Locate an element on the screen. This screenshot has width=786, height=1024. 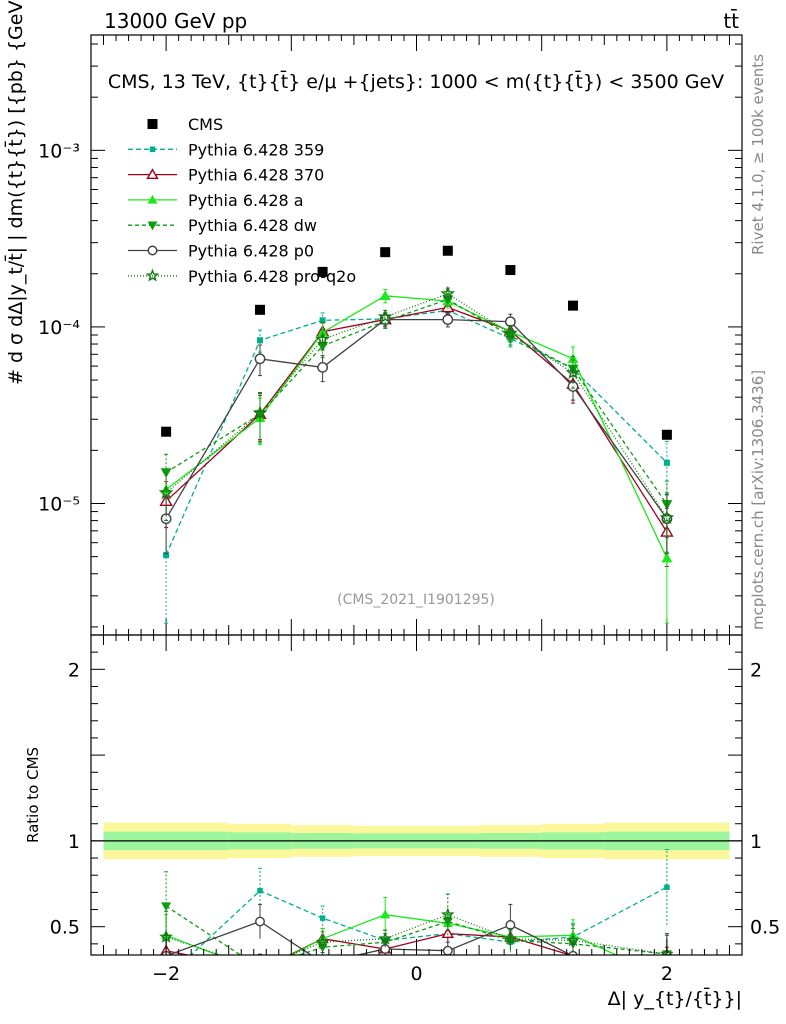
cms-data-points is located at coordinates (416, 342).